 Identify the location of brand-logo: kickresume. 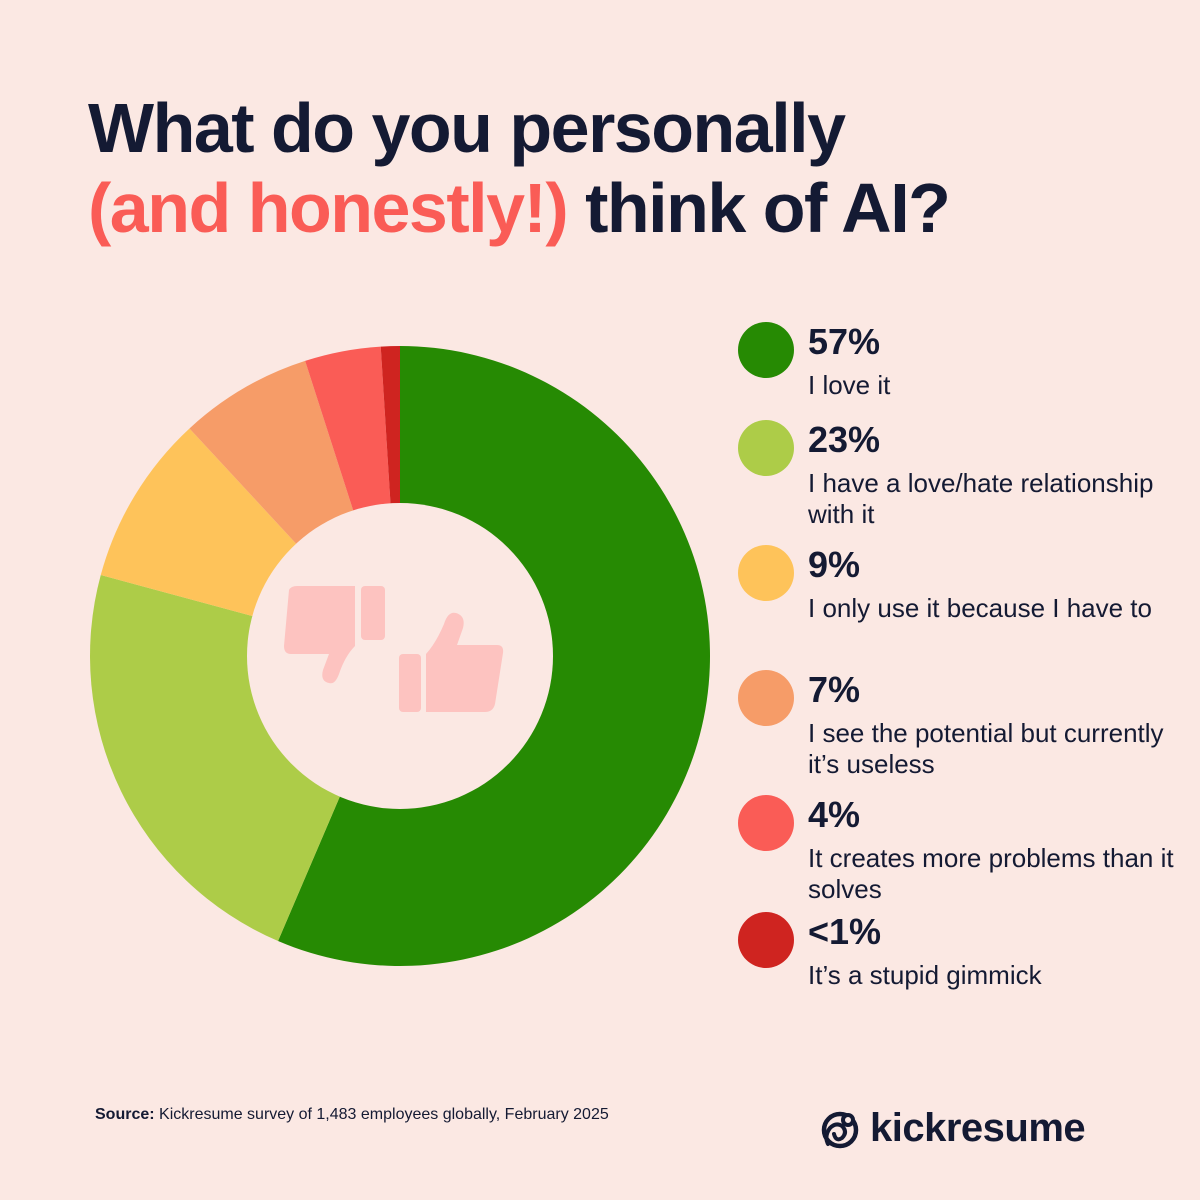
(968, 1128).